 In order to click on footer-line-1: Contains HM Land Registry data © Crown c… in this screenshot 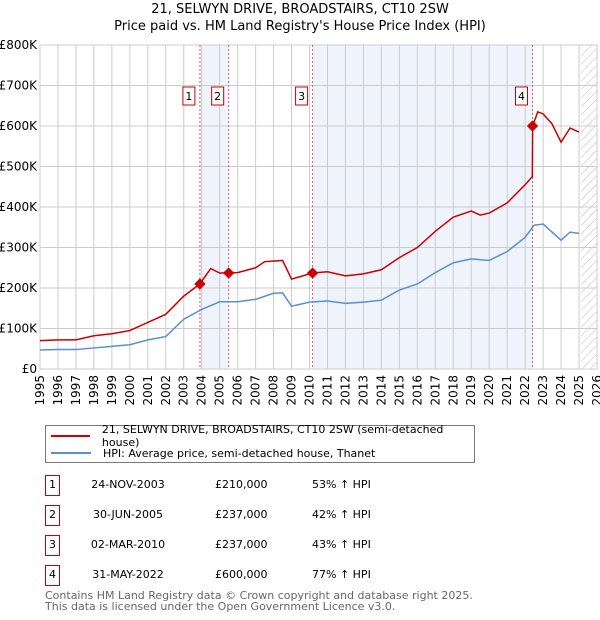, I will do `click(259, 595)`.